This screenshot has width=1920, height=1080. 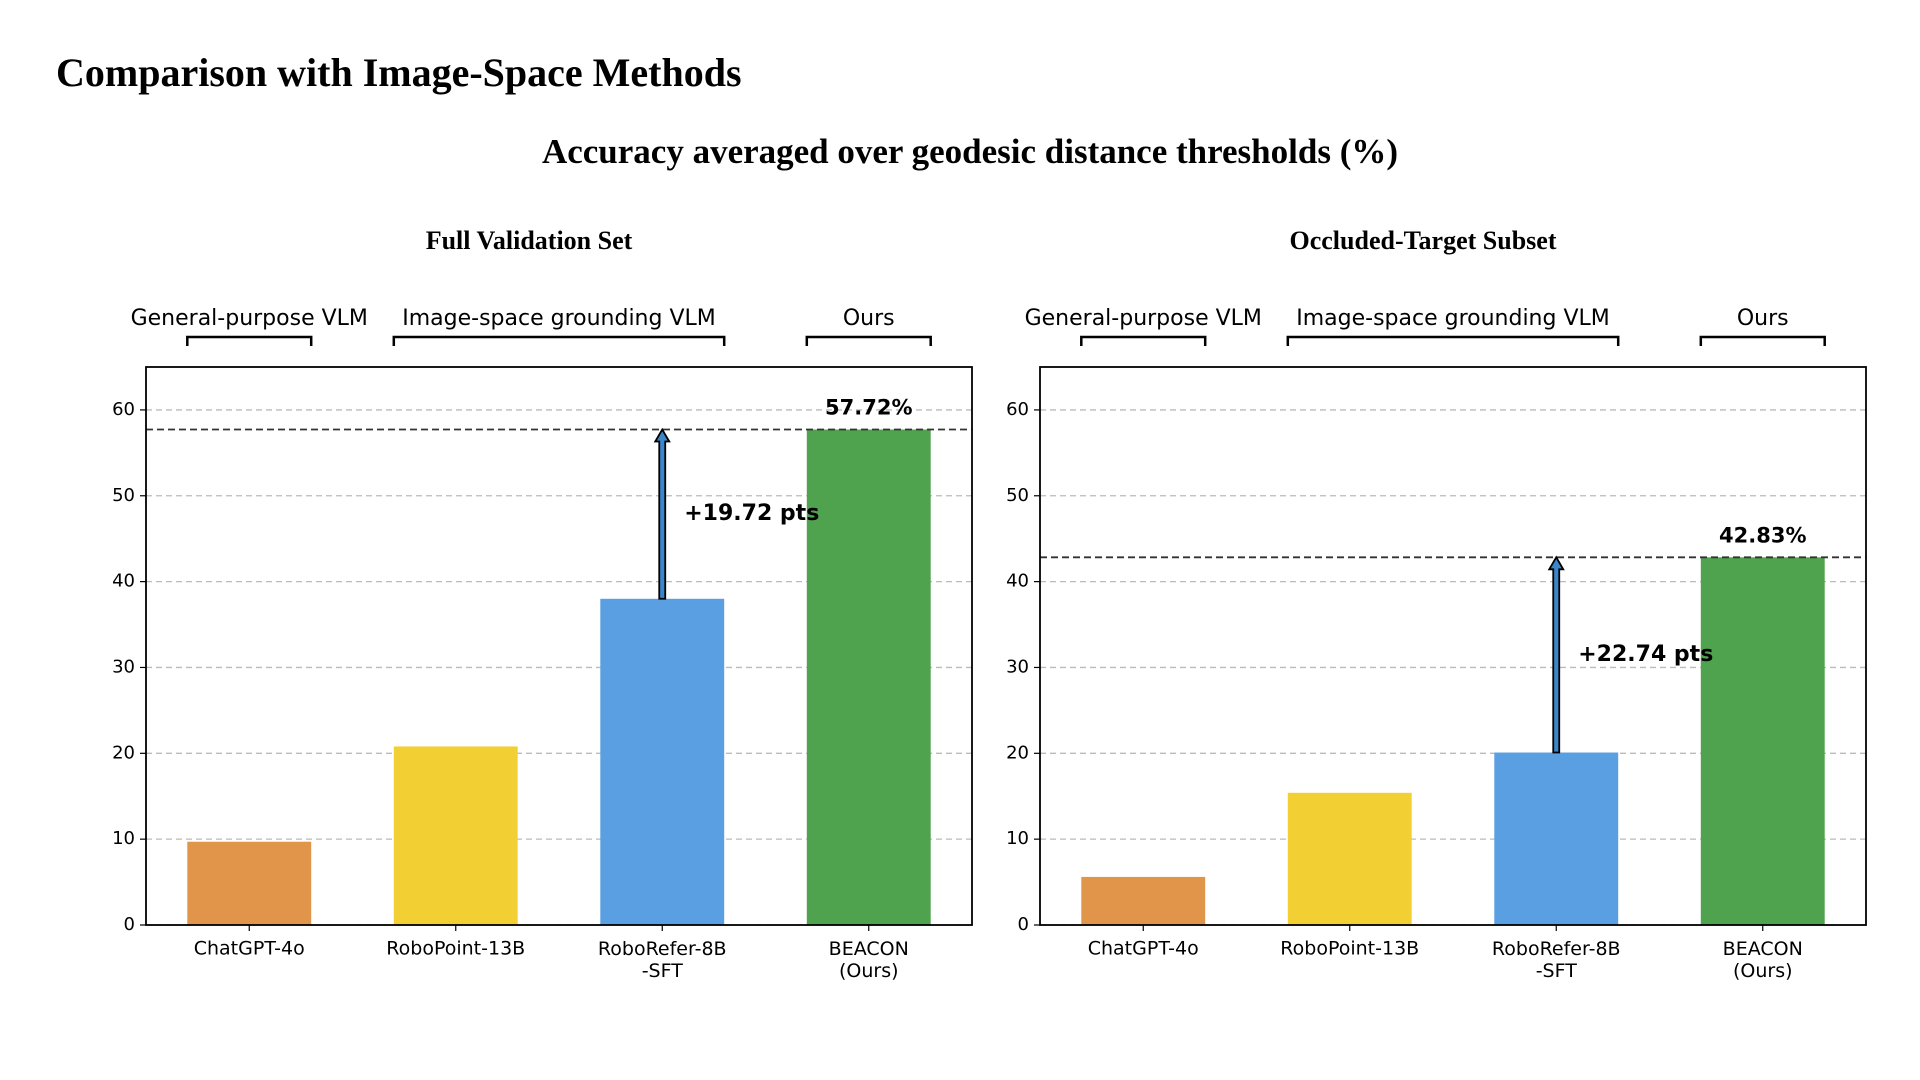 I want to click on value-label: 42.83%, so click(x=1762, y=535).